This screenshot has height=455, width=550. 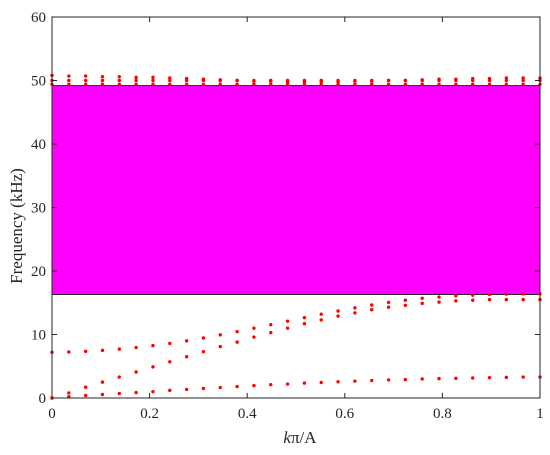 I want to click on x-tick-label: 0.2, so click(x=149, y=414).